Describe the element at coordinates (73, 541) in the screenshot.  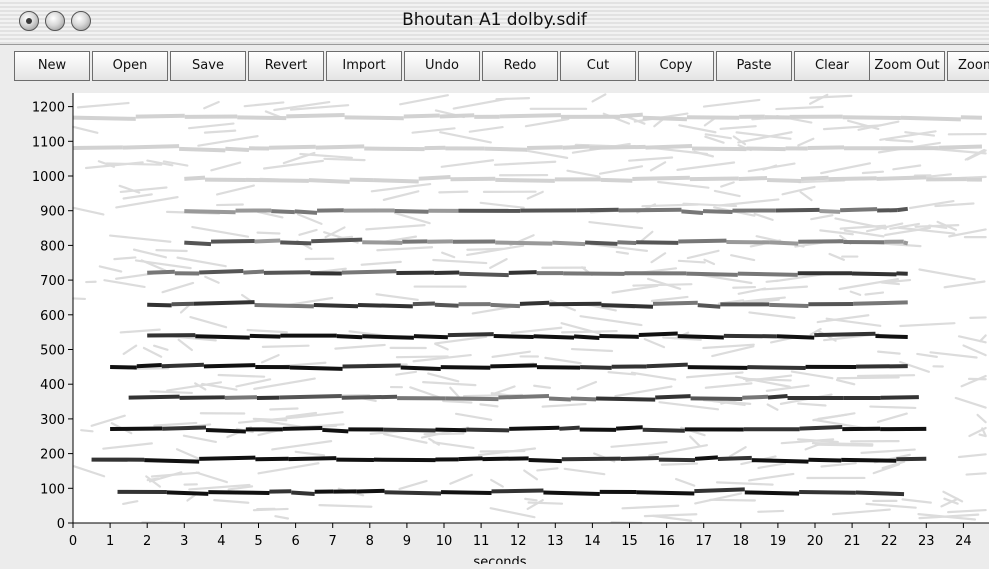
I see `x-tick-label: 0` at that location.